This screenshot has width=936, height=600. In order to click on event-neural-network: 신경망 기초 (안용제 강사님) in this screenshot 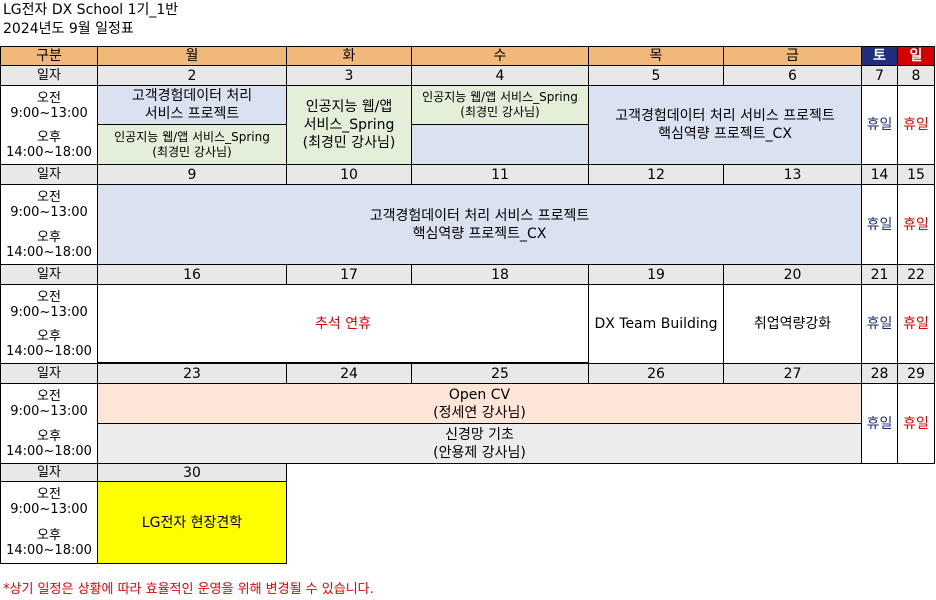, I will do `click(480, 444)`.